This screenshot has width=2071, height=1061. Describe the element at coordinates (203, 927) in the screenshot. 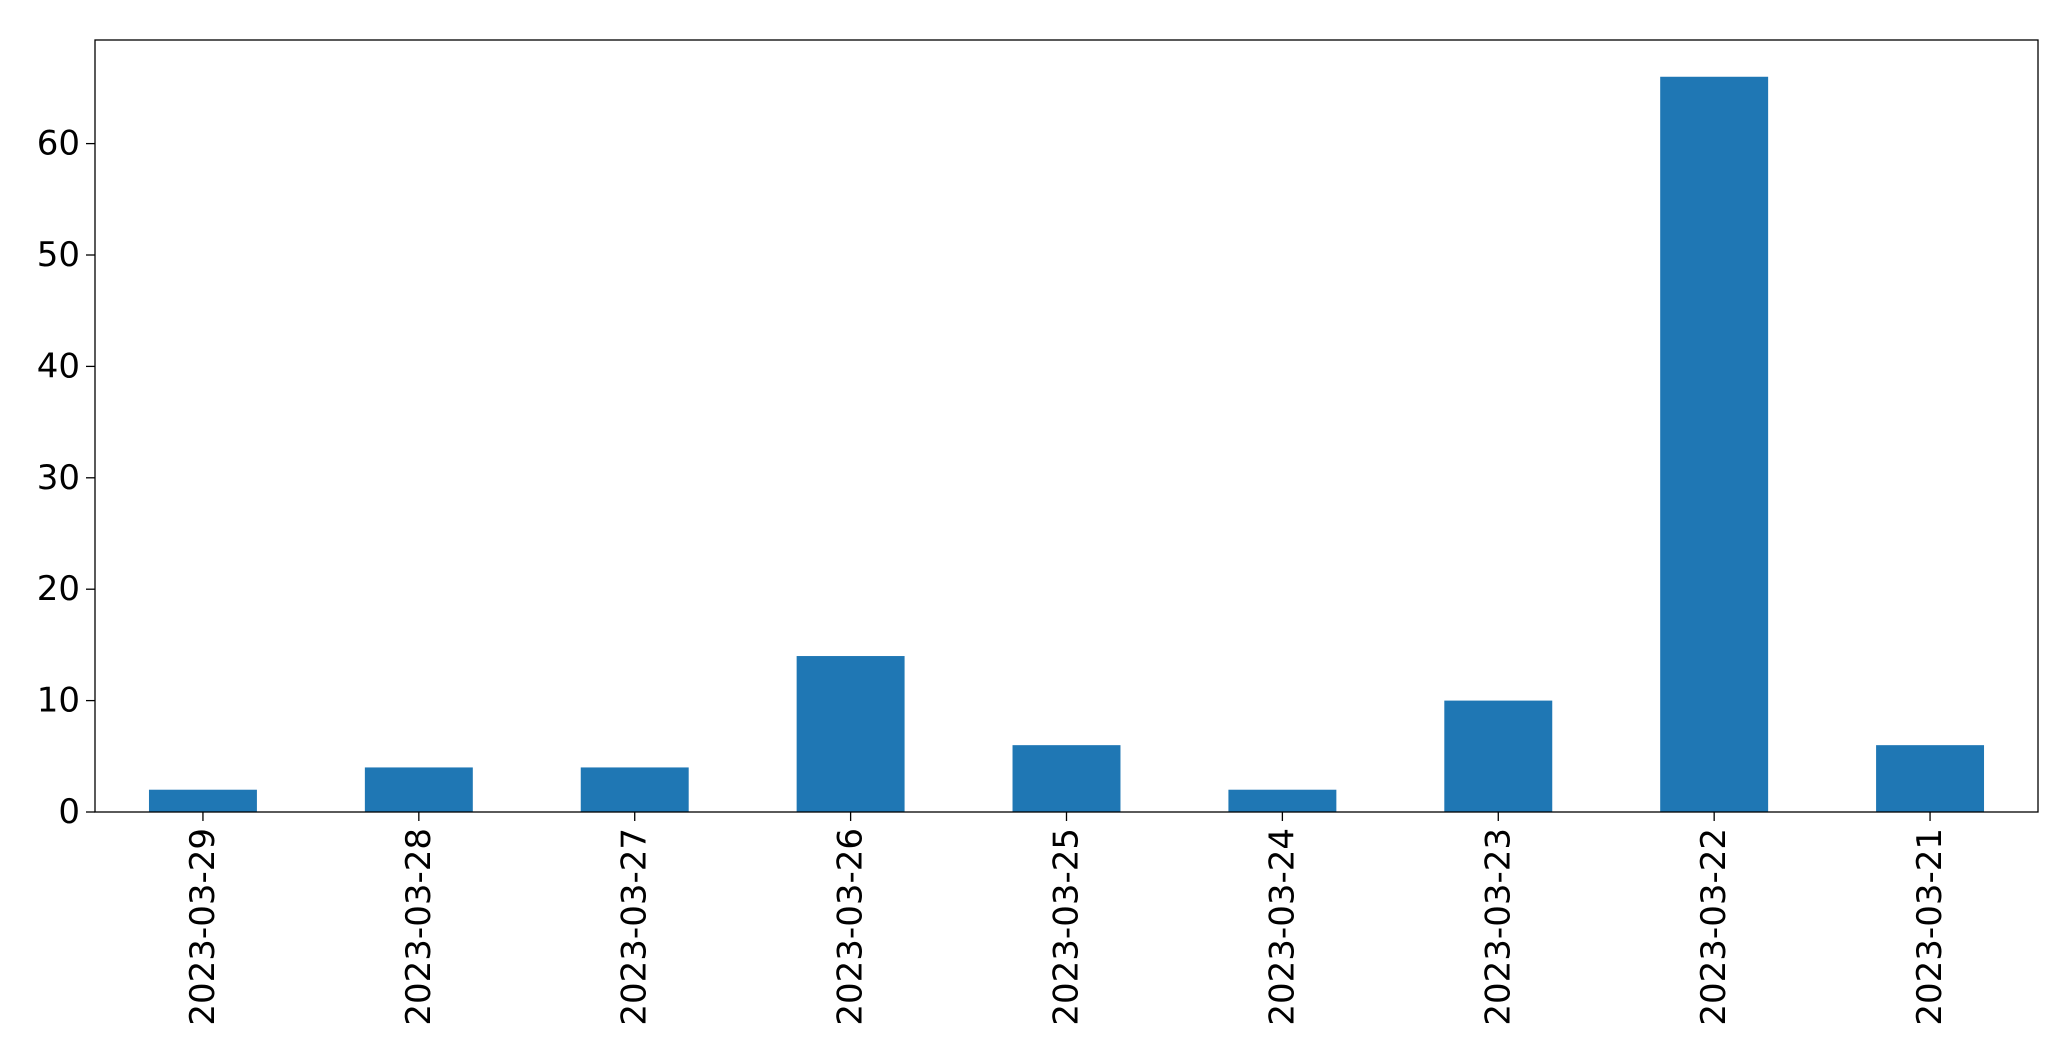

I see `x-tick-label: 2023-03-29` at that location.